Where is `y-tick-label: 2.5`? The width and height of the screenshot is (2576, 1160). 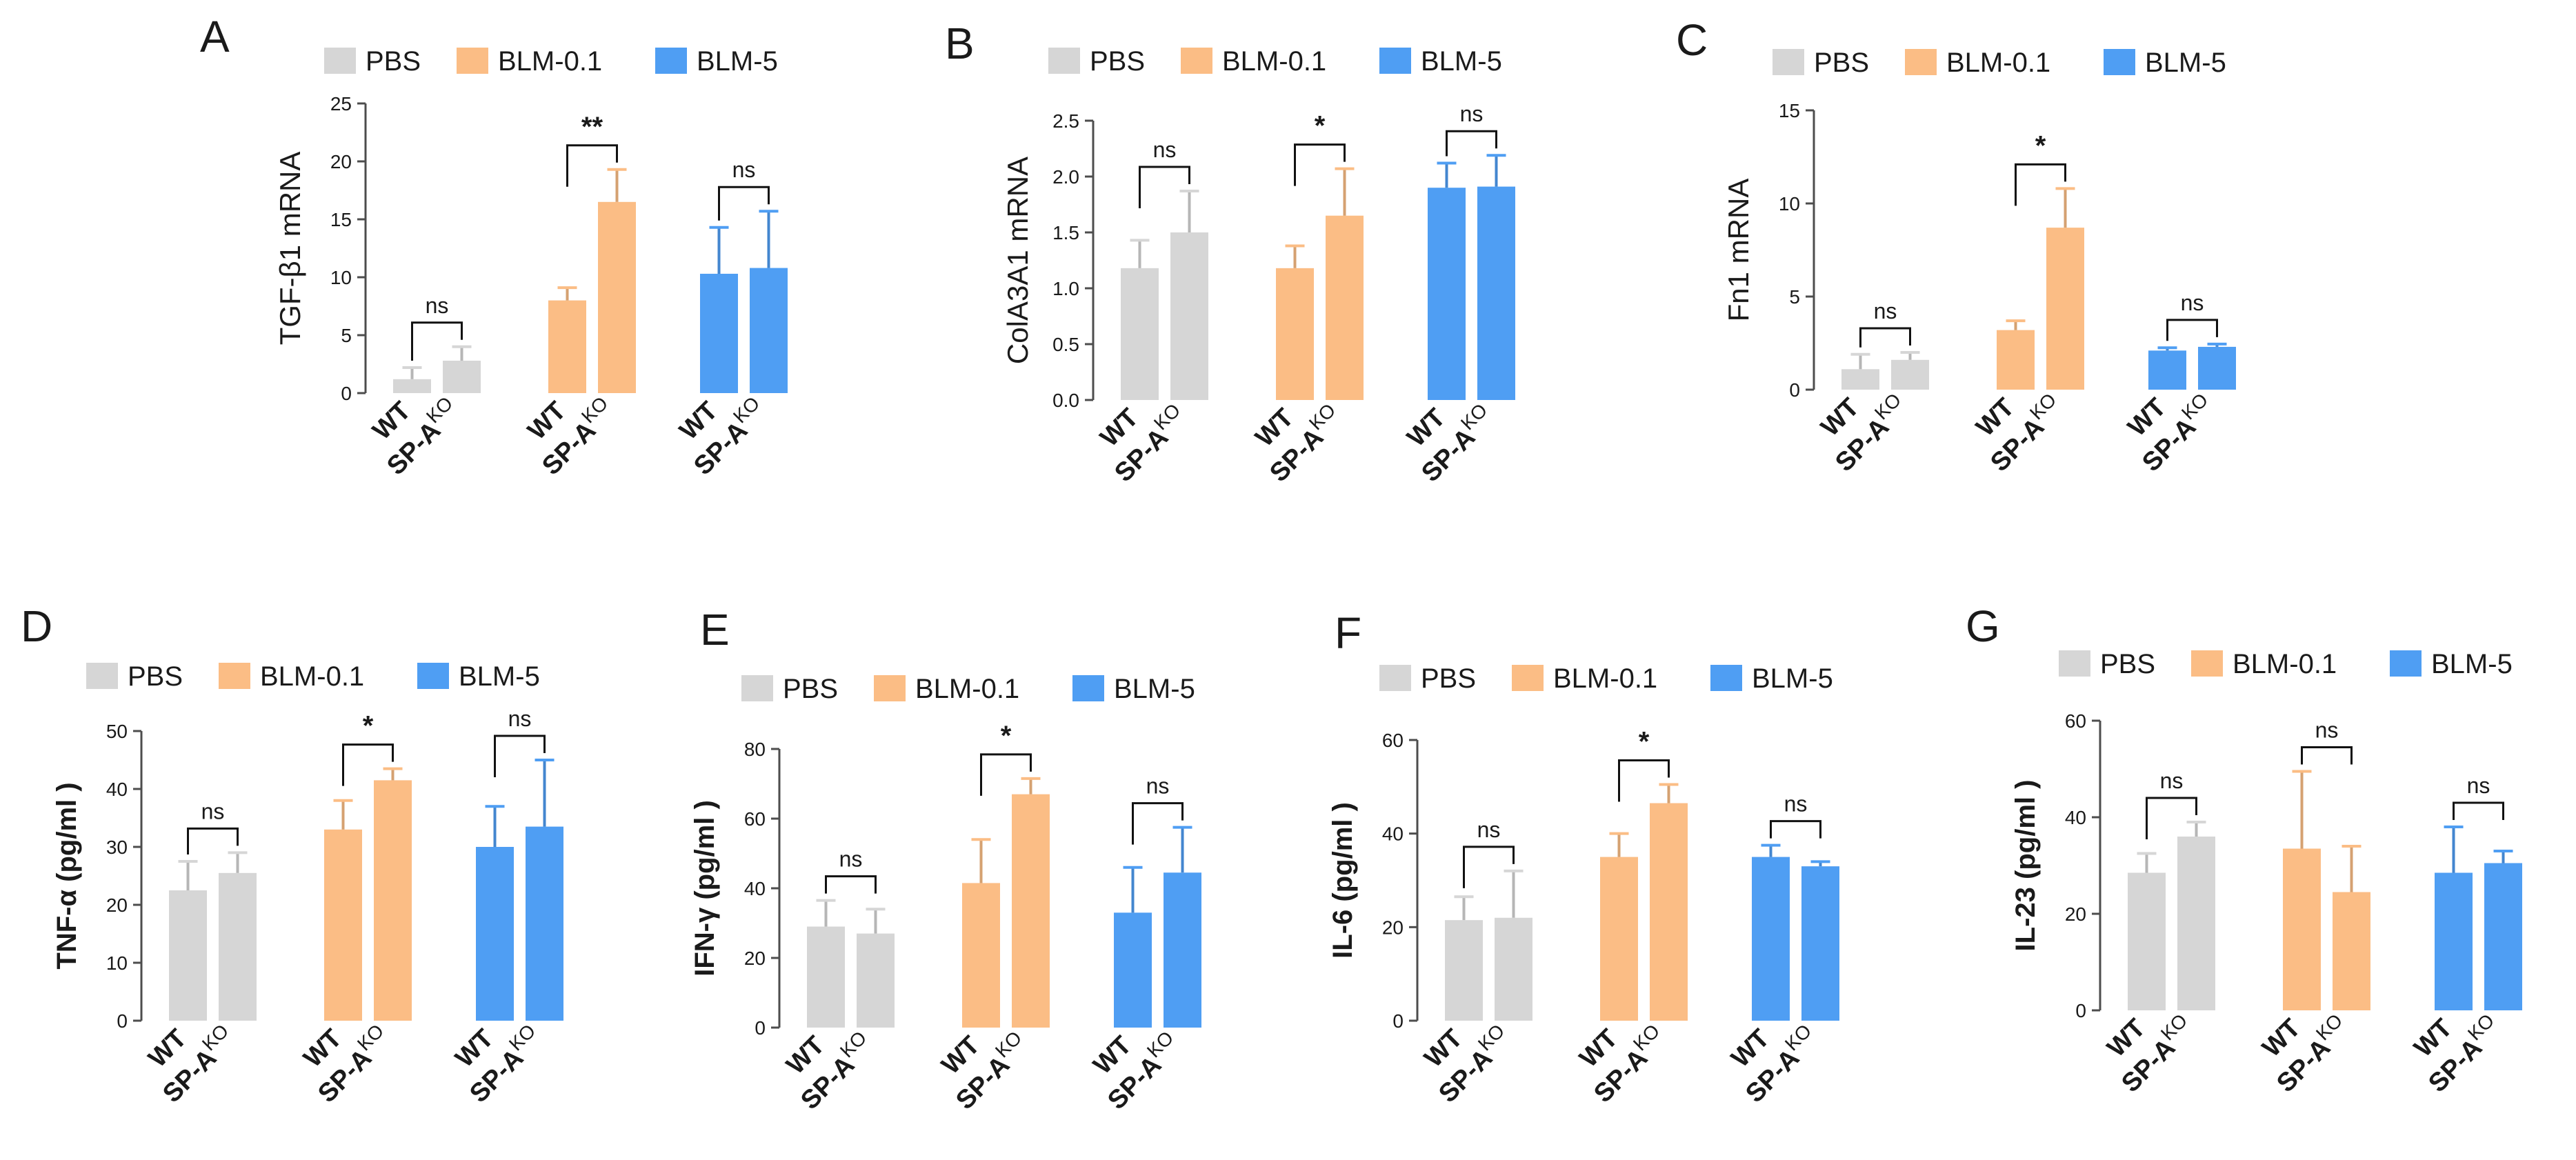 y-tick-label: 2.5 is located at coordinates (1065, 121).